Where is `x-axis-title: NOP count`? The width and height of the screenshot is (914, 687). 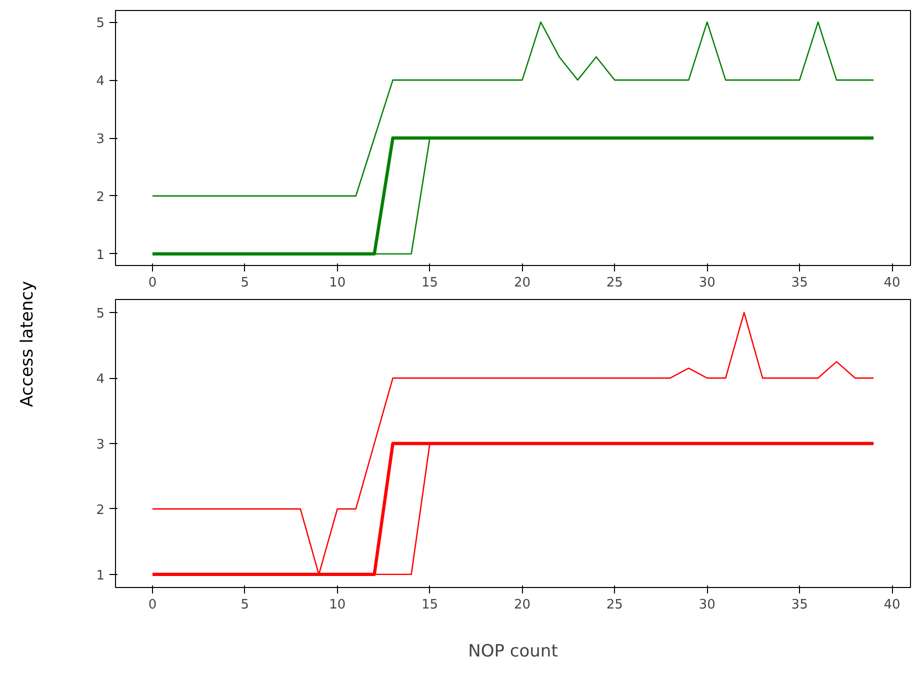 x-axis-title: NOP count is located at coordinates (513, 652).